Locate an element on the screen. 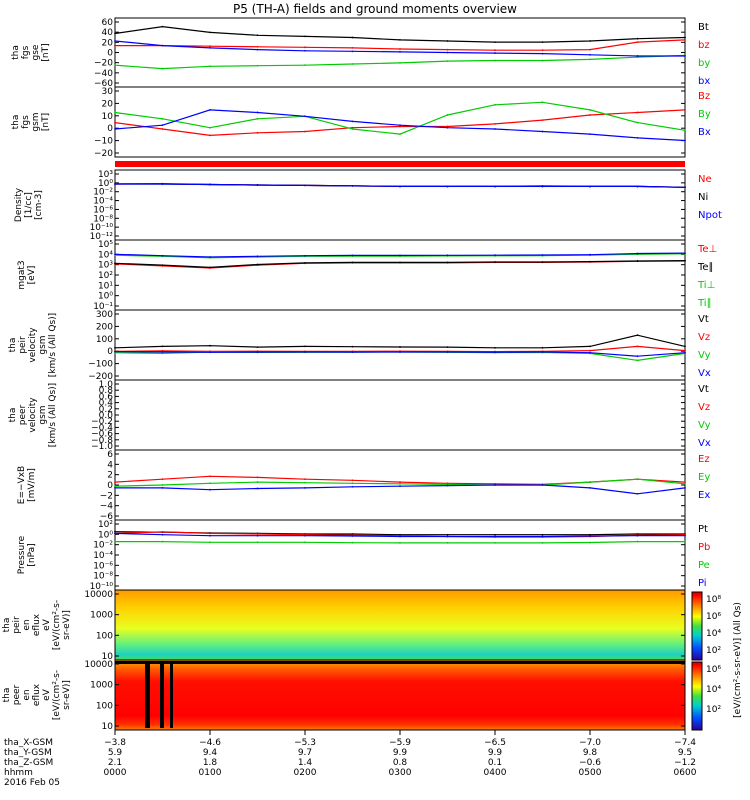 This screenshot has height=800, width=750. x-tick-label: 9.9 is located at coordinates (400, 753).